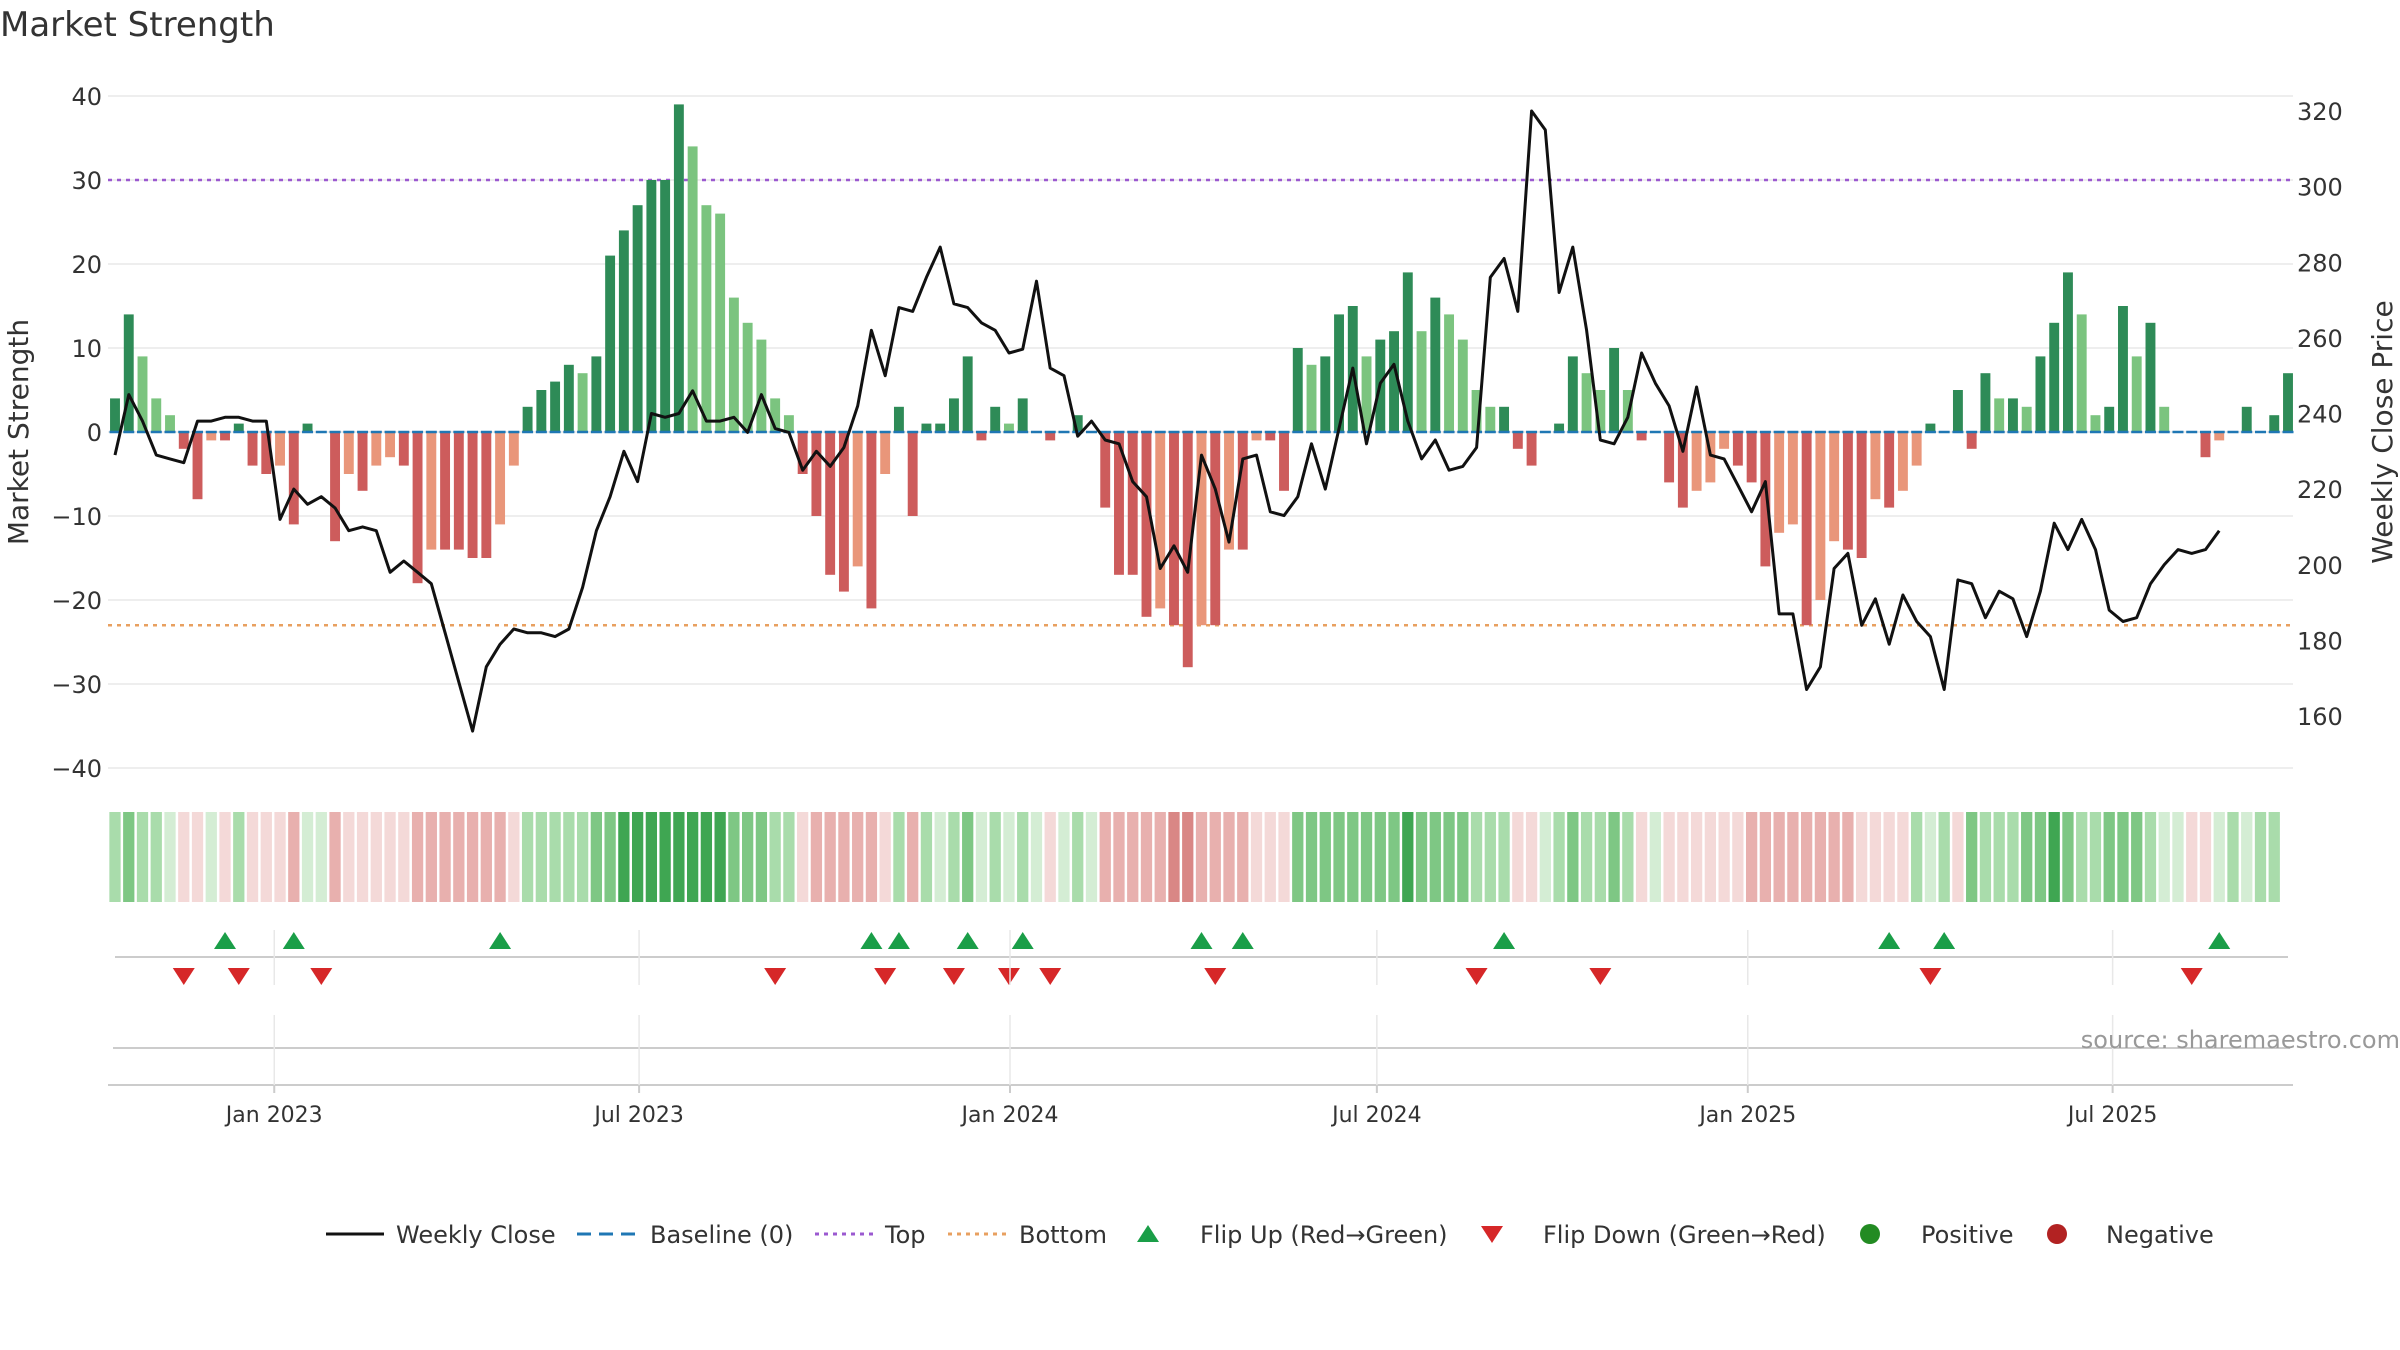  I want to click on date-grid-lines, so click(1193, 1007).